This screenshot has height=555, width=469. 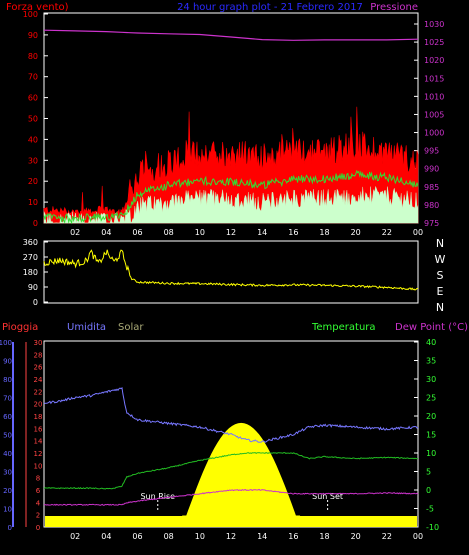 What do you see at coordinates (137, 536) in the screenshot?
I see `bottom-xtick-label-06: 06` at bounding box center [137, 536].